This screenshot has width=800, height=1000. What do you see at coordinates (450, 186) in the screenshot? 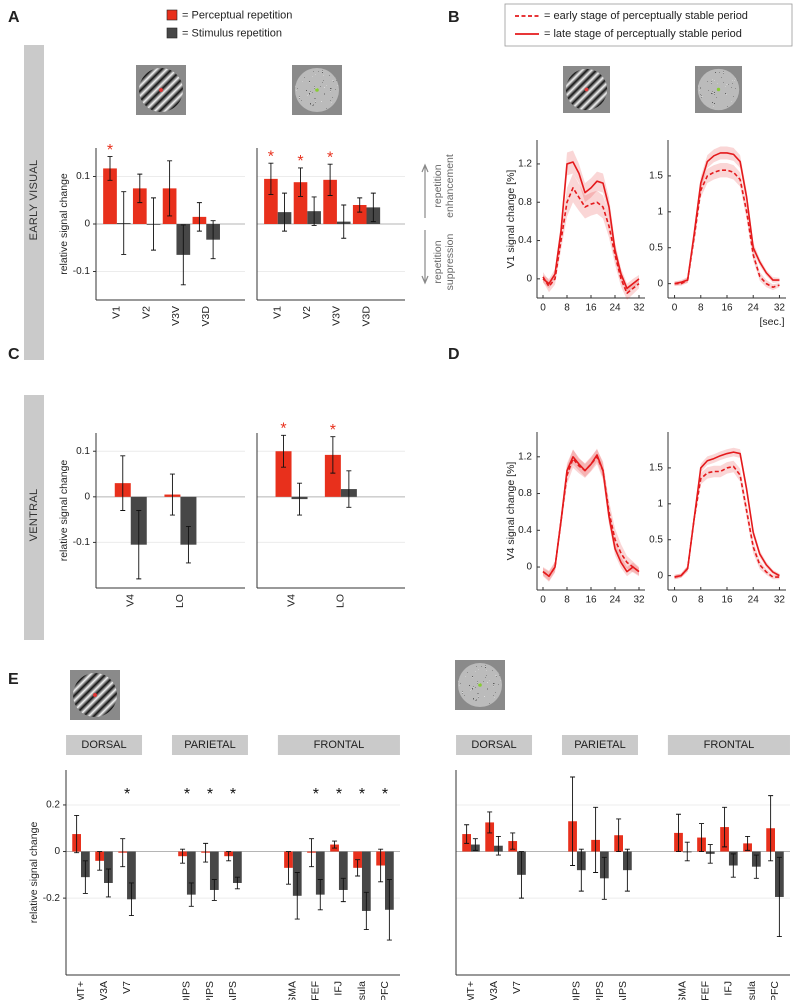
I see `annotation: enhancement` at bounding box center [450, 186].